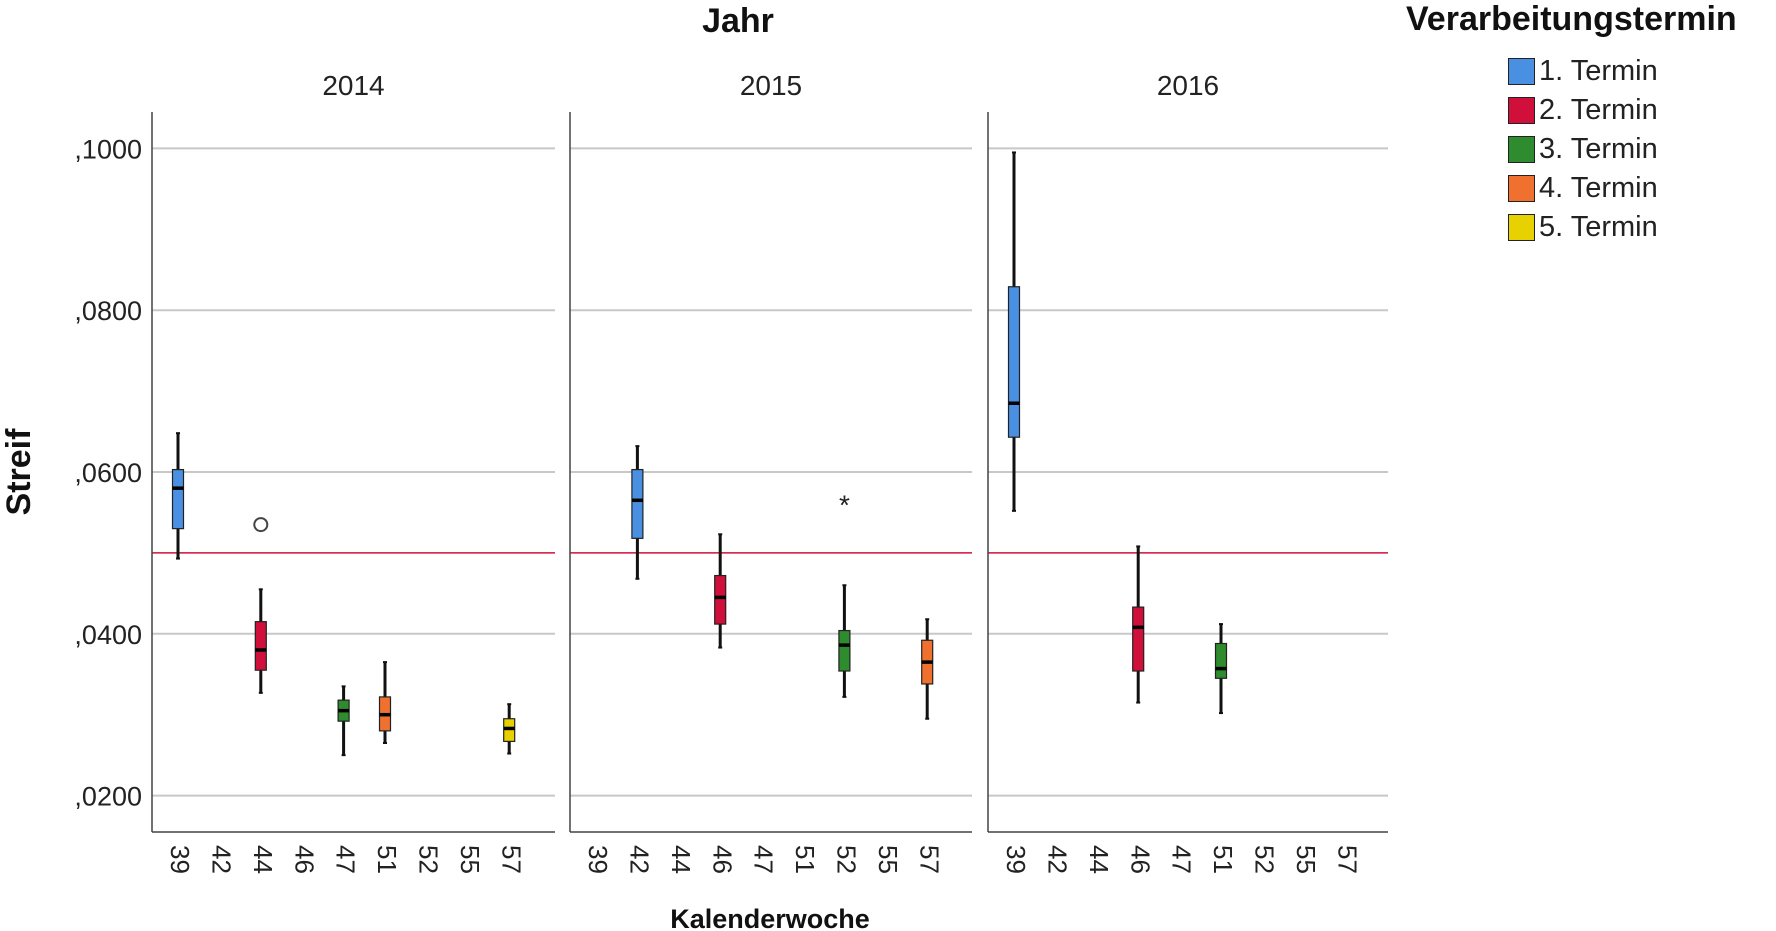 Image resolution: width=1776 pixels, height=931 pixels. I want to click on legend-label: 2. Termin, so click(1598, 110).